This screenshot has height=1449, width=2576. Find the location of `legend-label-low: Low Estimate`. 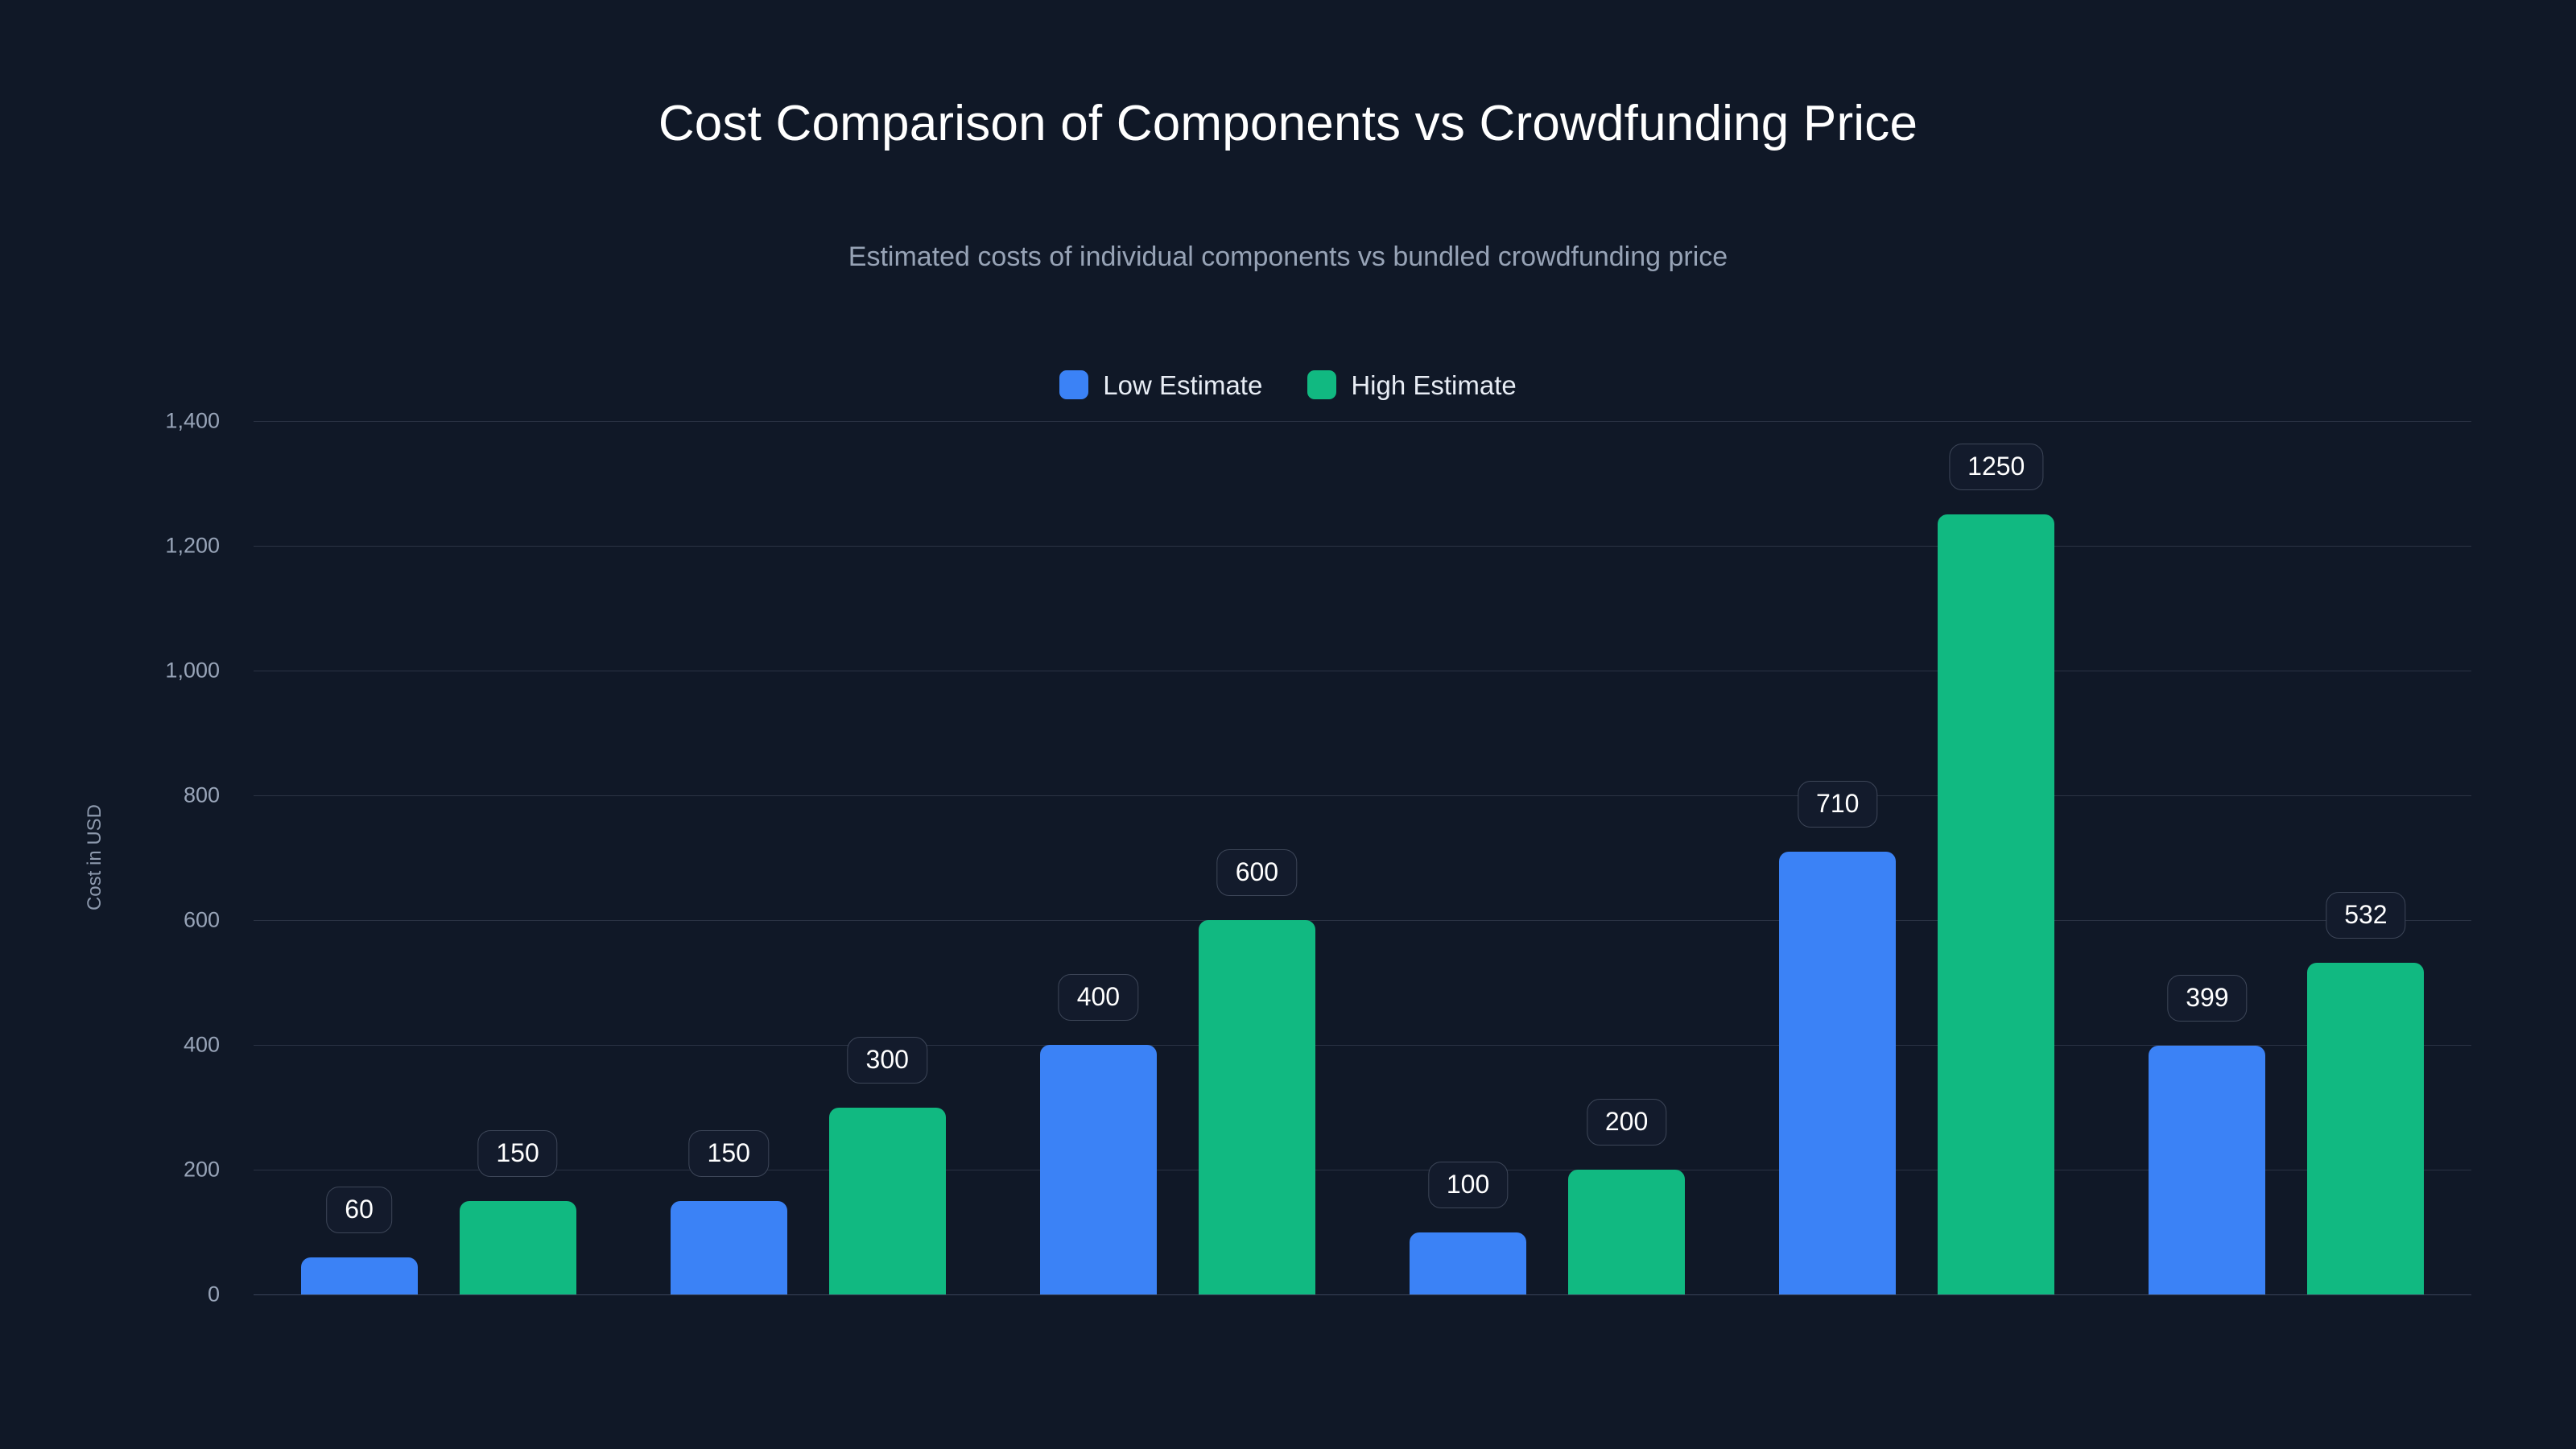

legend-label-low: Low Estimate is located at coordinates (1183, 384).